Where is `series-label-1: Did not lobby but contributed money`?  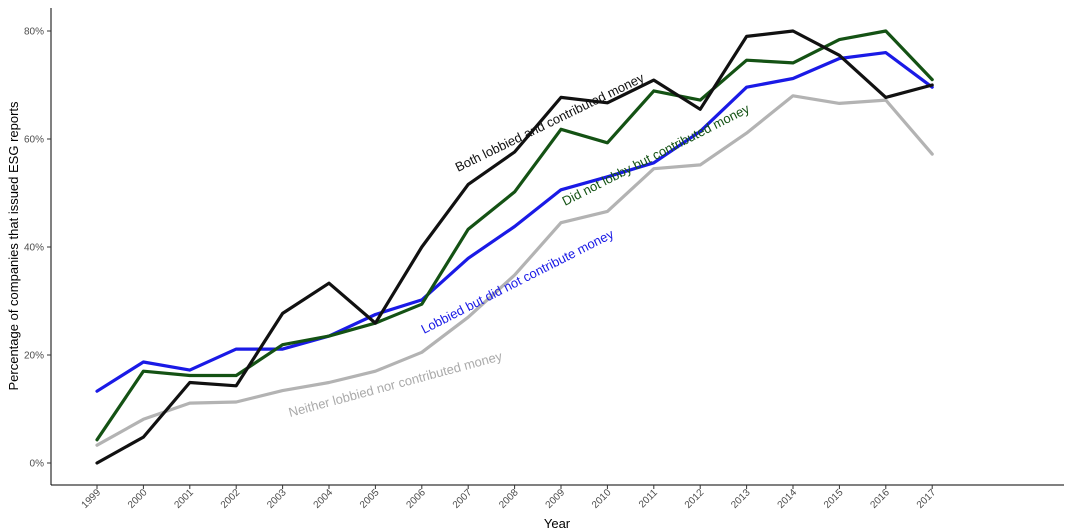
series-label-1: Did not lobby but contributed money is located at coordinates (656, 155).